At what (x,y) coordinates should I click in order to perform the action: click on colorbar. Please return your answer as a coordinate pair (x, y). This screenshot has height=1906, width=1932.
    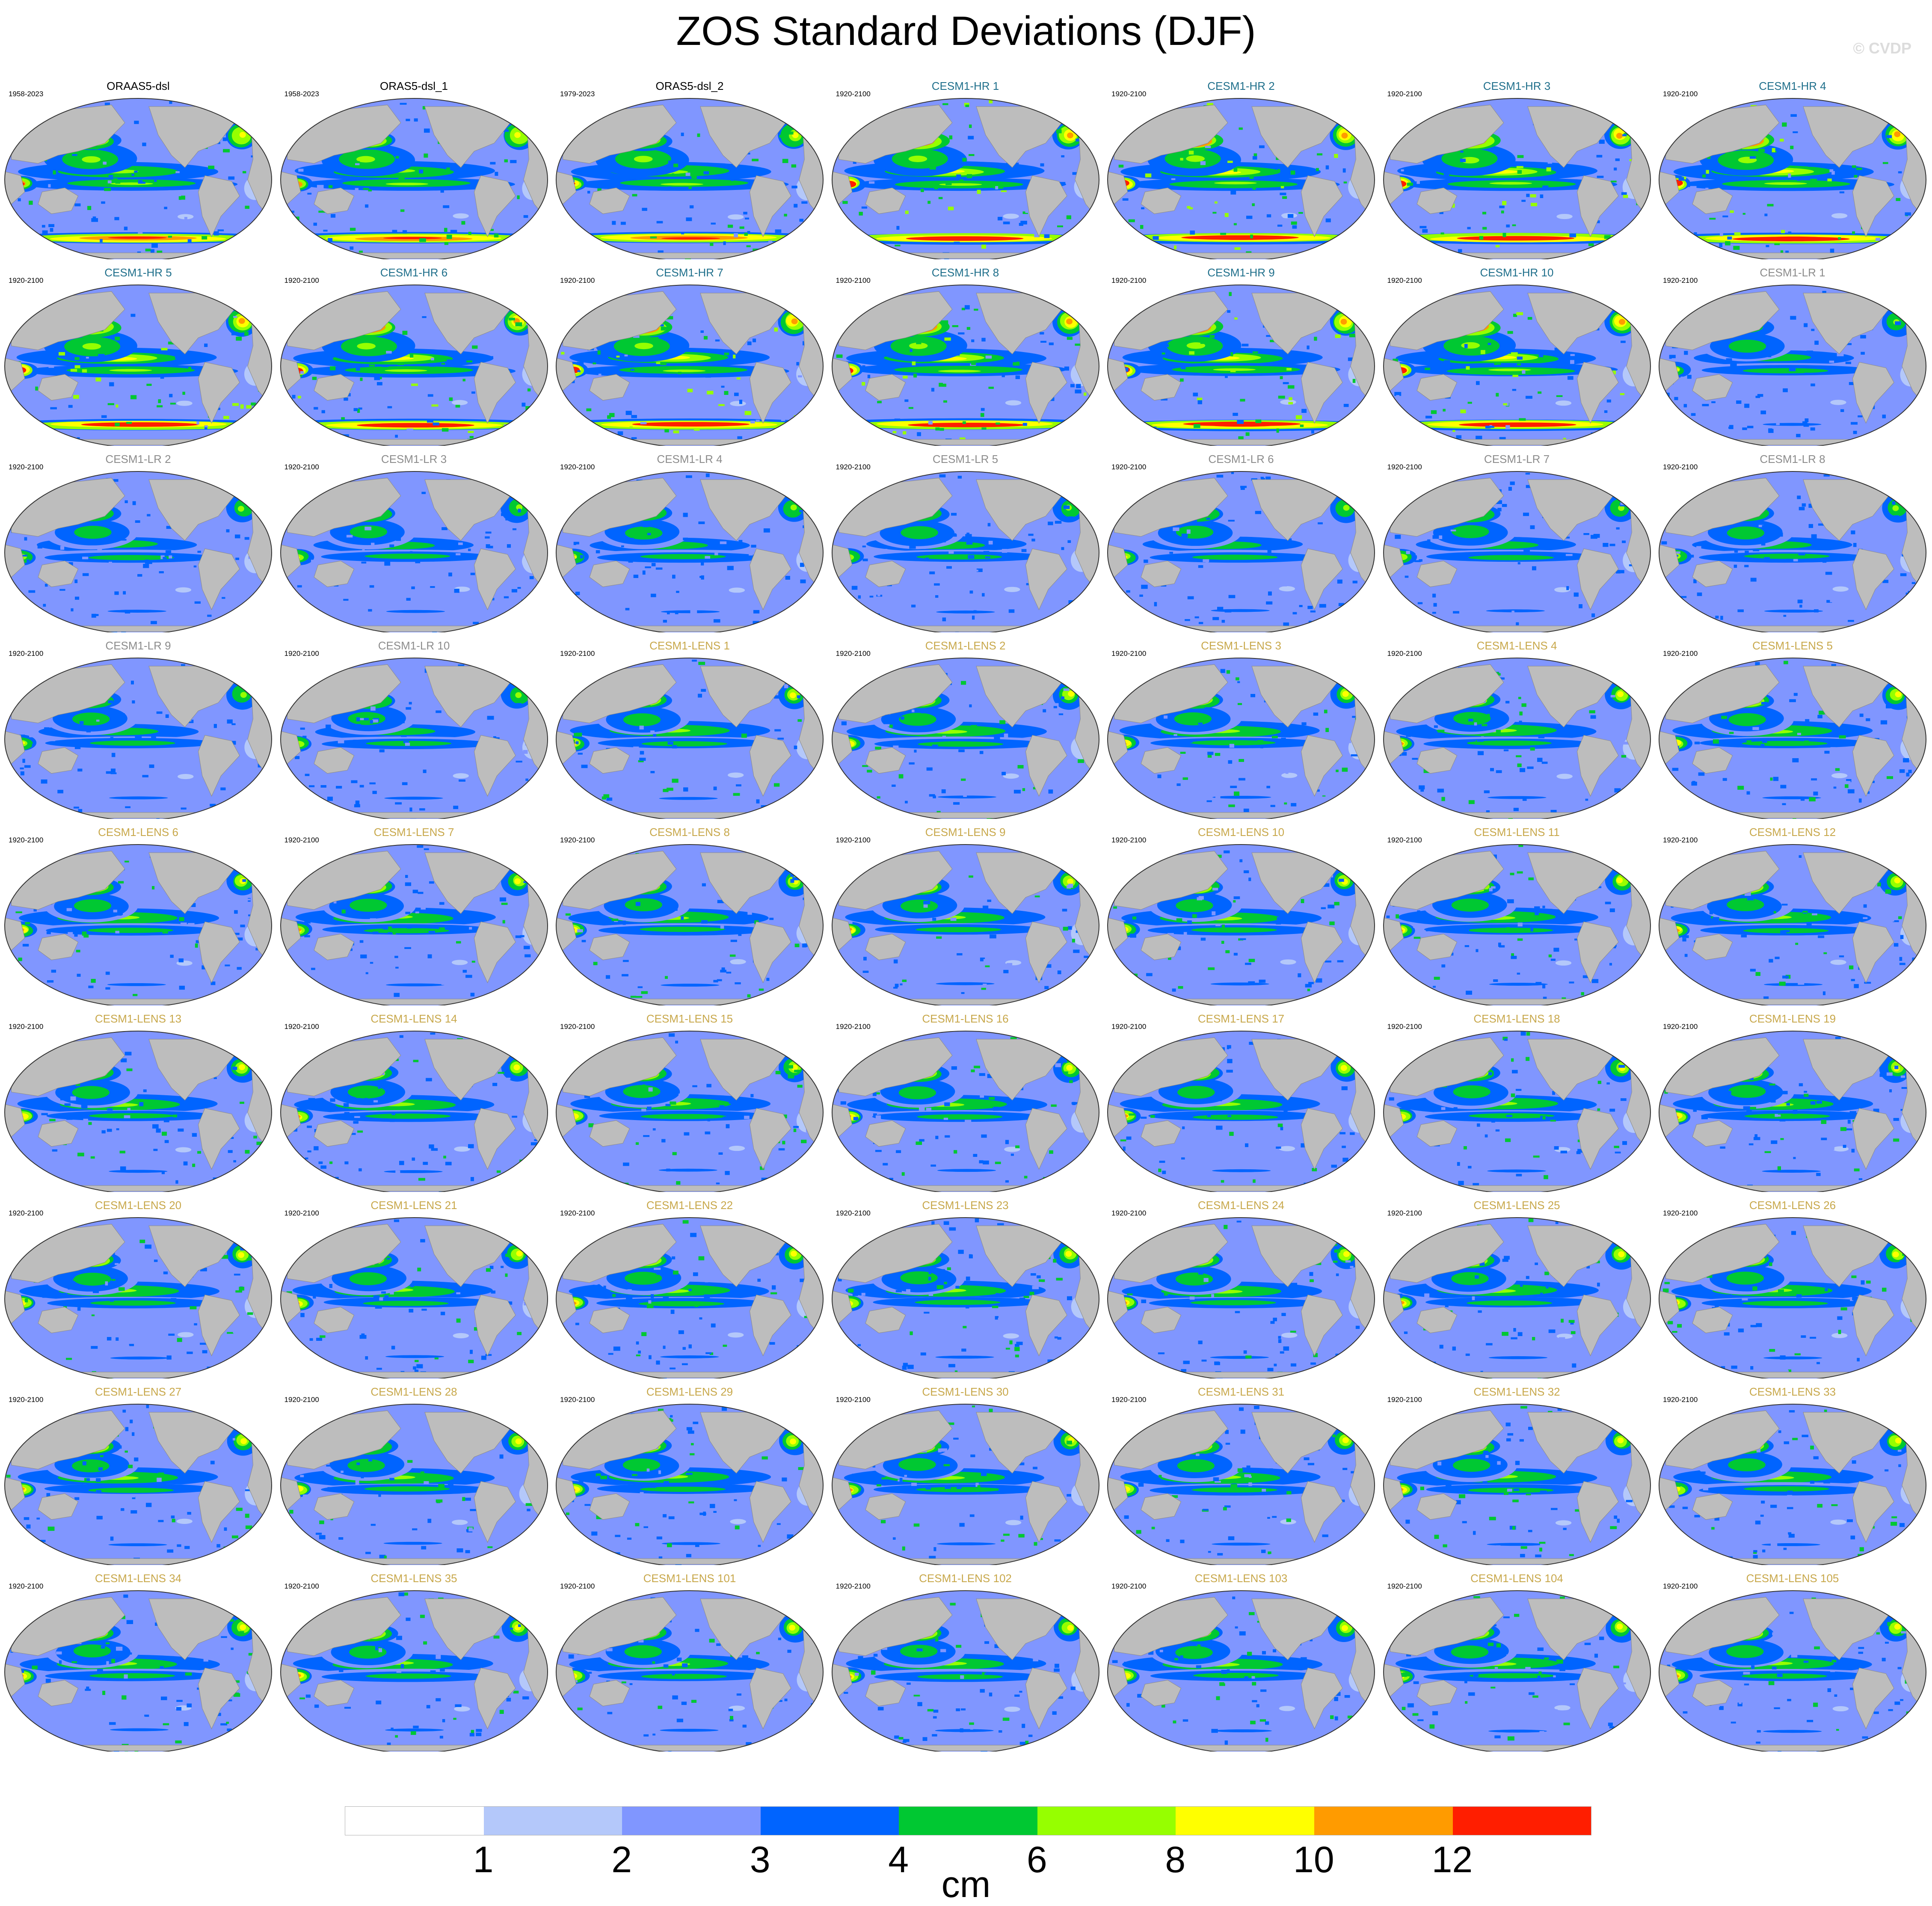
    Looking at the image, I should click on (968, 1820).